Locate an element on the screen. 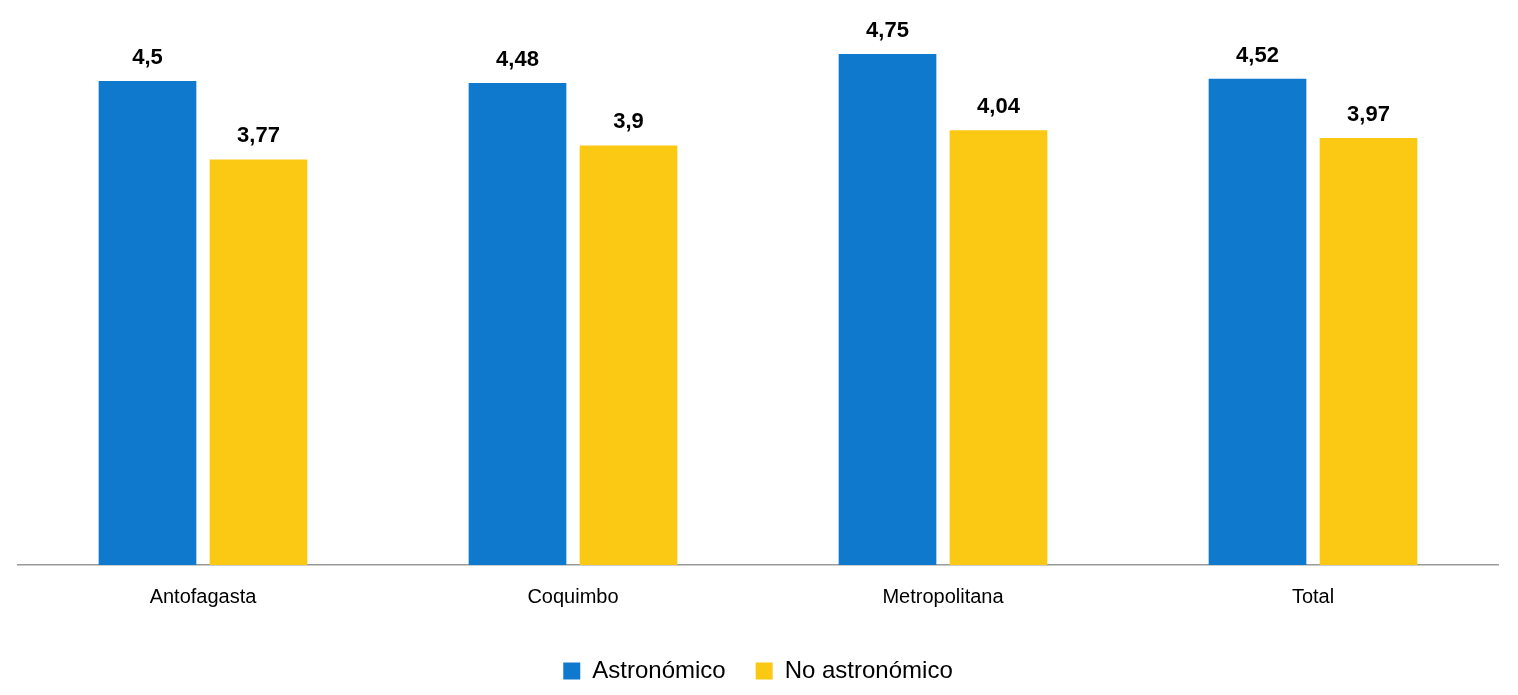 This screenshot has width=1518, height=695. x-tick-label: Coquimbo is located at coordinates (573, 595).